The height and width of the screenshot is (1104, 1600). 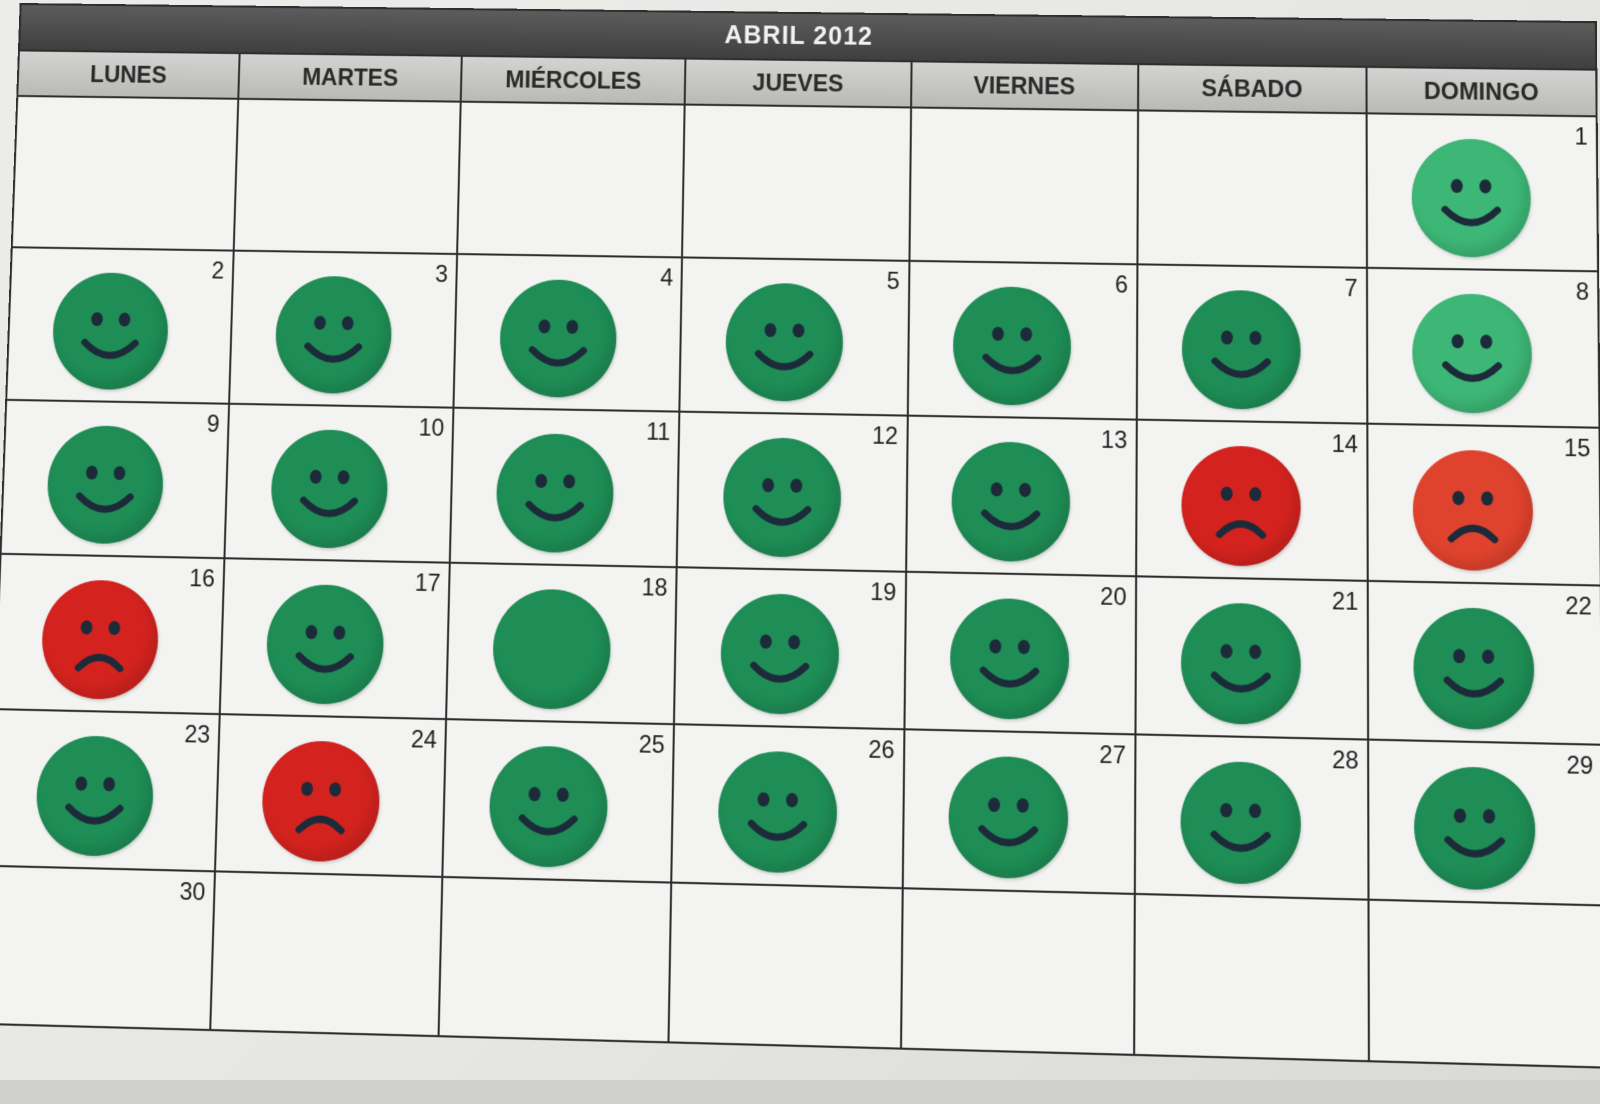 What do you see at coordinates (1351, 288) in the screenshot?
I see `day-number: 7` at bounding box center [1351, 288].